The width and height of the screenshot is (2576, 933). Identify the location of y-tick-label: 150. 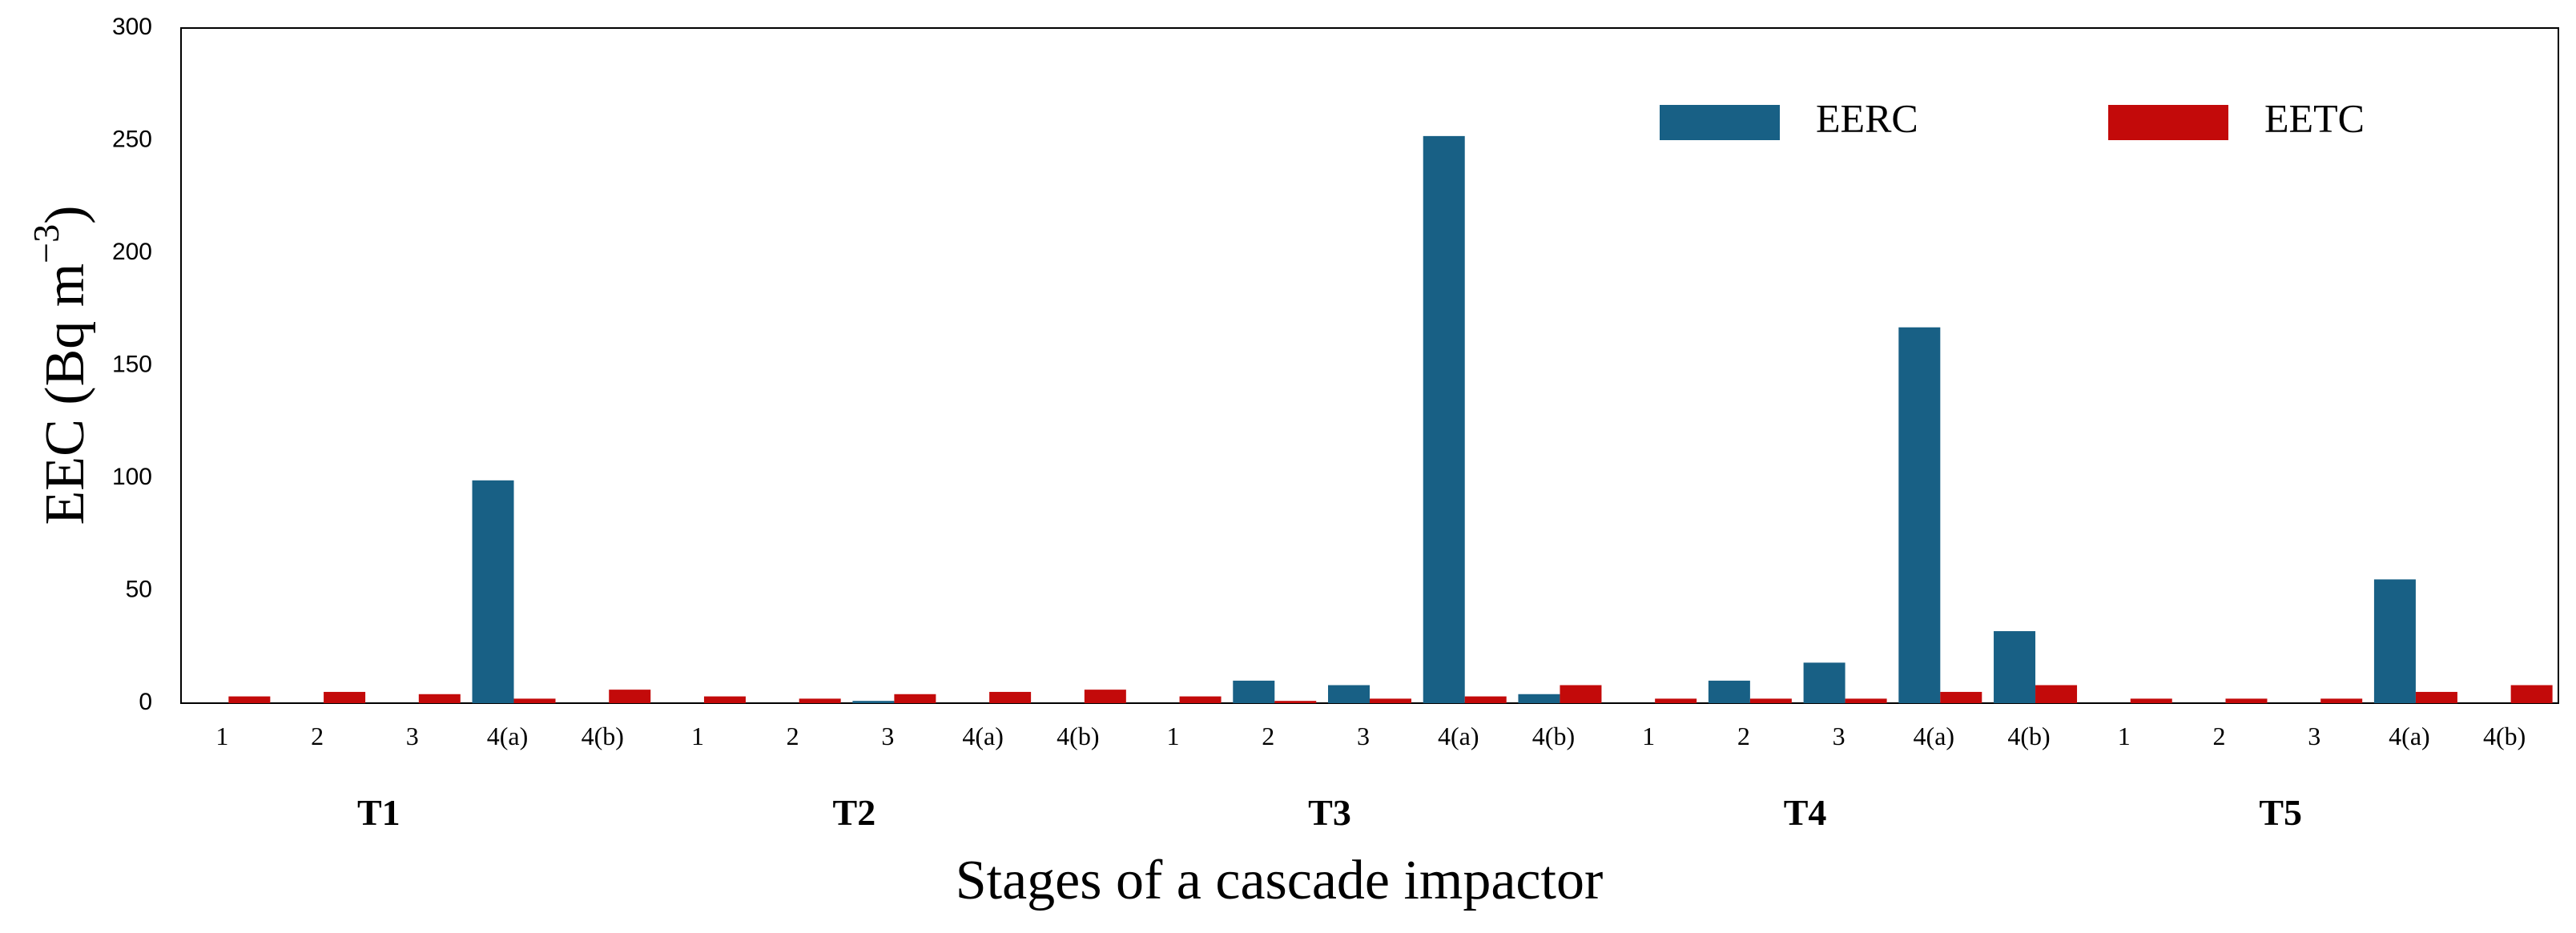
(132, 364).